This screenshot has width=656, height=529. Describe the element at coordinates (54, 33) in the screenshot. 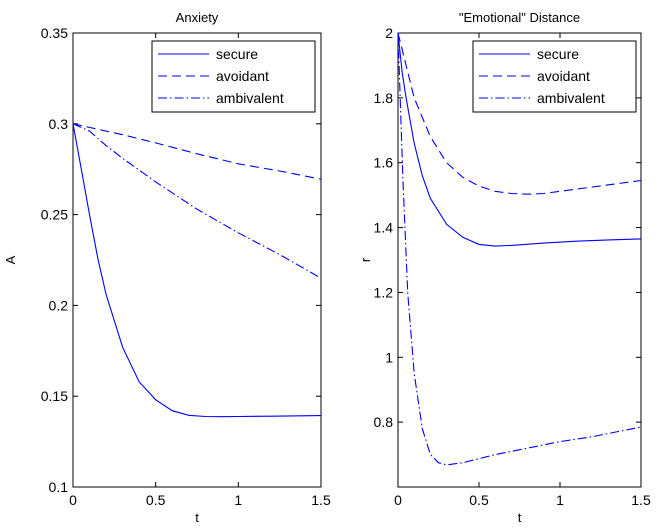

I see `y-tick-label: 0.35` at that location.